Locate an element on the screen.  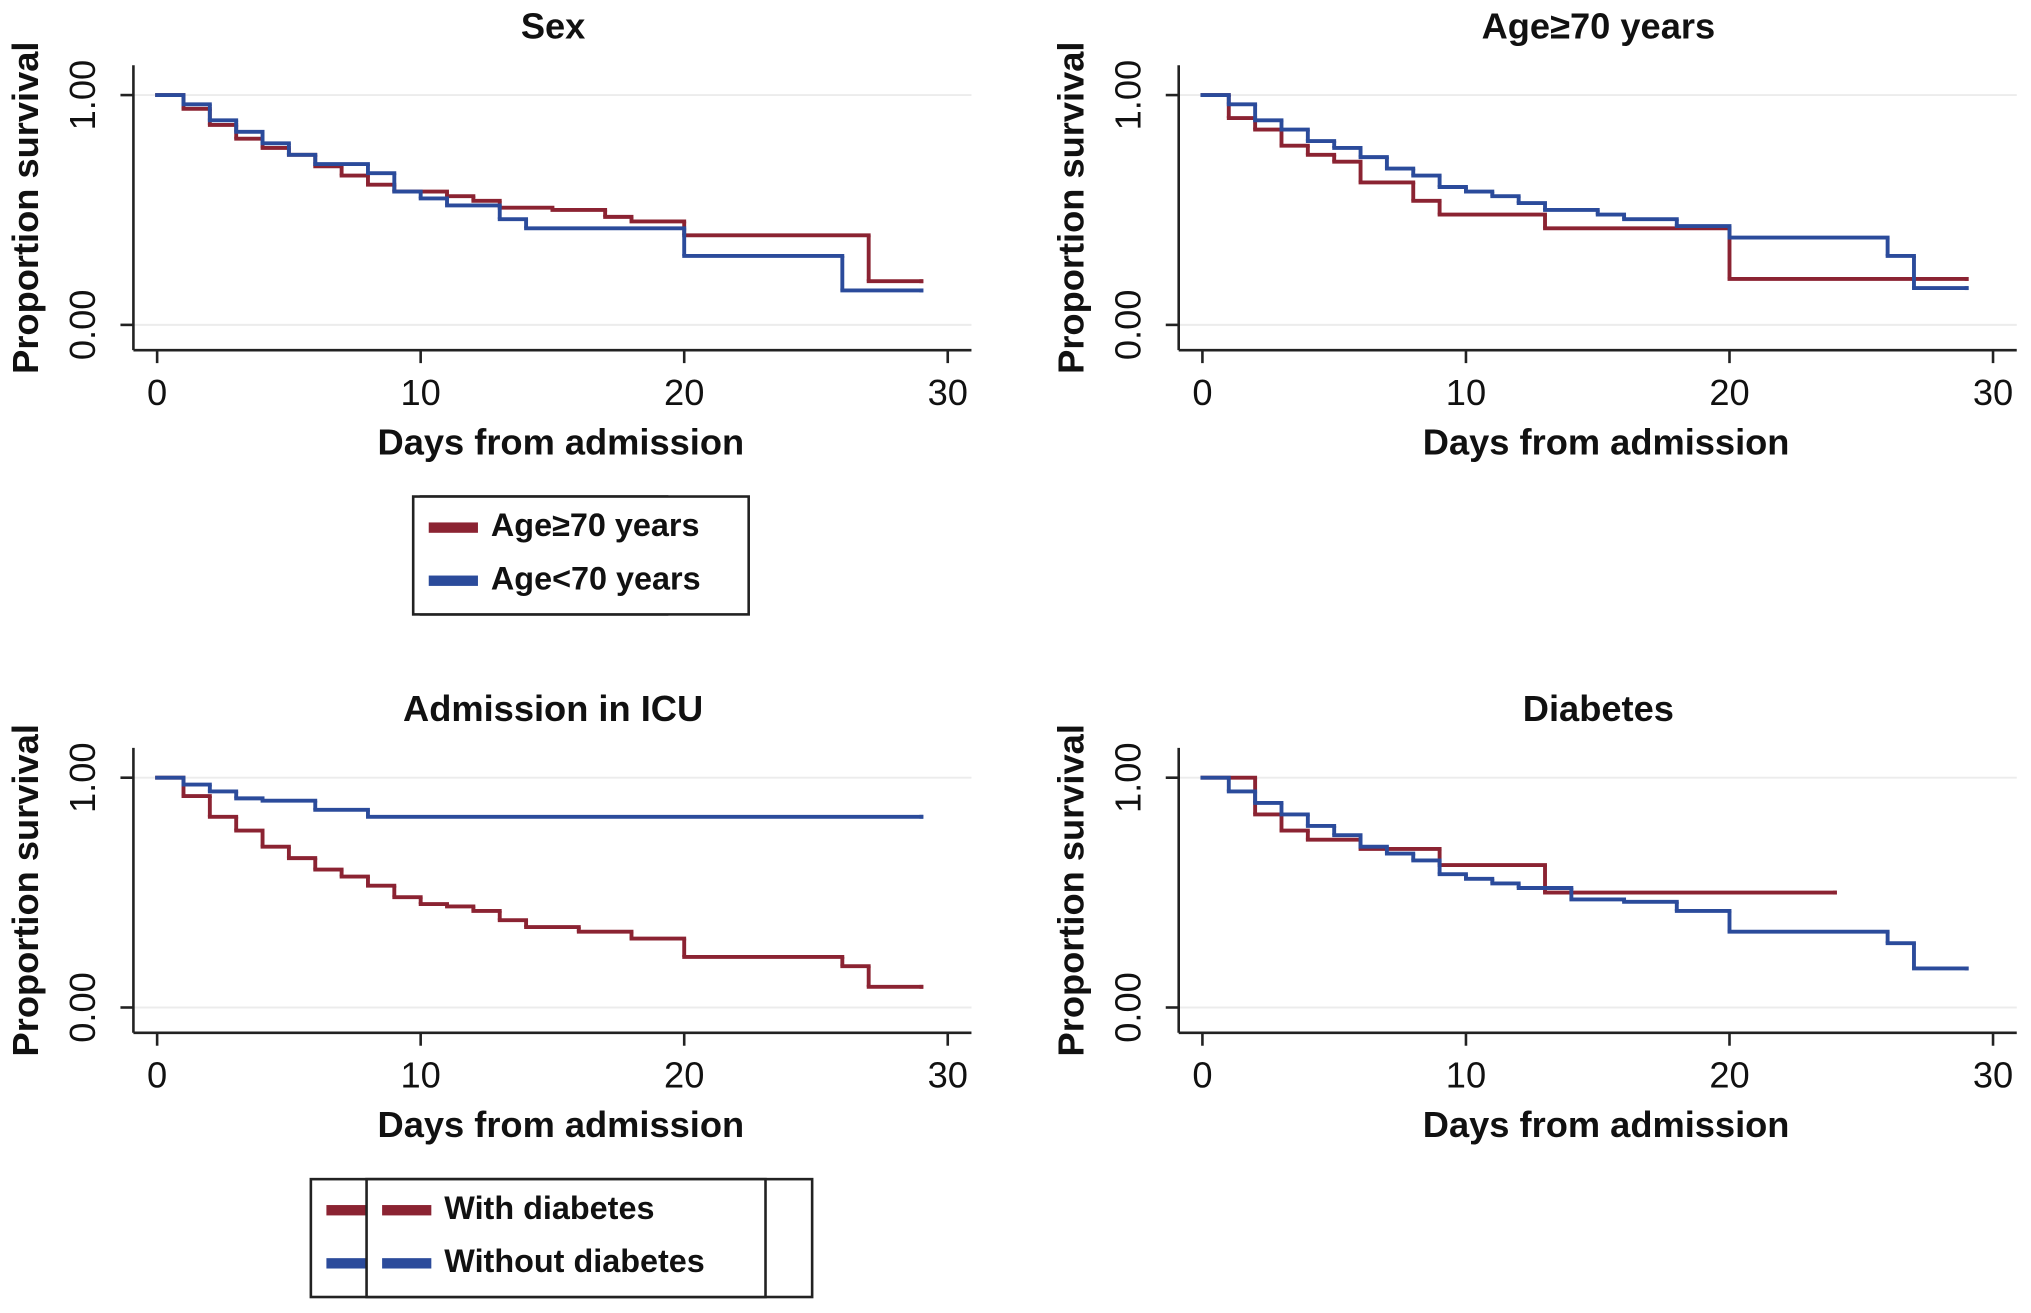
panel-title: Sex is located at coordinates (553, 26).